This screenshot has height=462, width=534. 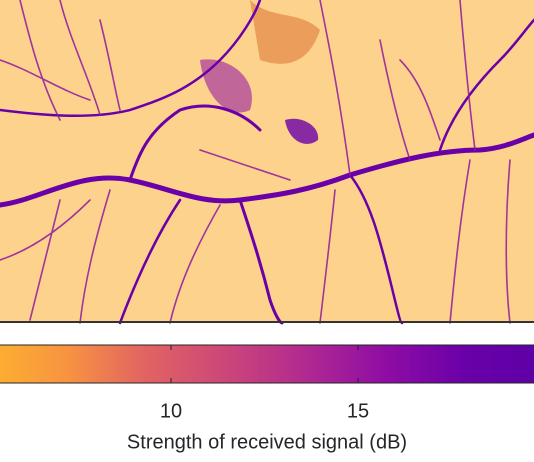 What do you see at coordinates (267, 364) in the screenshot?
I see `colorbar-gradient` at bounding box center [267, 364].